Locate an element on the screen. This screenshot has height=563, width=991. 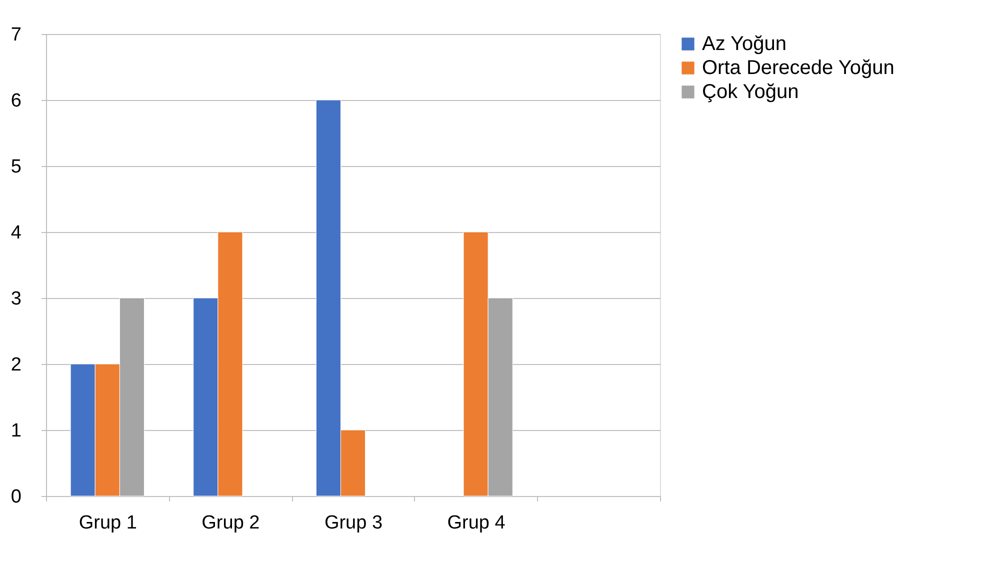
y-tick-label: 6 is located at coordinates (16, 101).